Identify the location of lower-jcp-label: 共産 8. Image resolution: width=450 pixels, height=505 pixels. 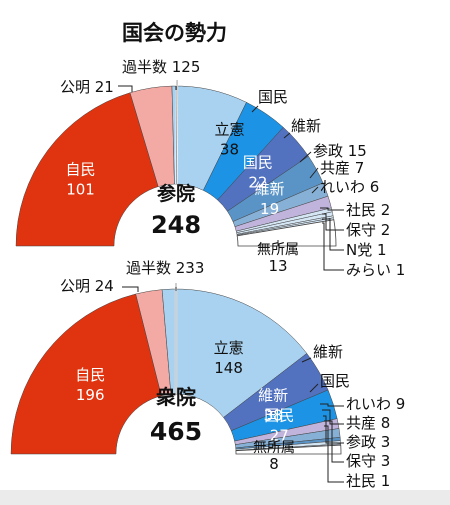
(368, 423).